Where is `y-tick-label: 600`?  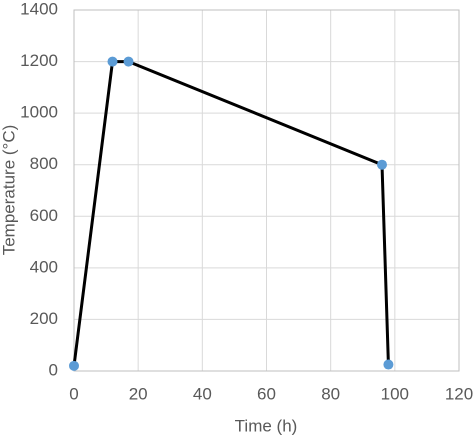 y-tick-label: 600 is located at coordinates (44, 215).